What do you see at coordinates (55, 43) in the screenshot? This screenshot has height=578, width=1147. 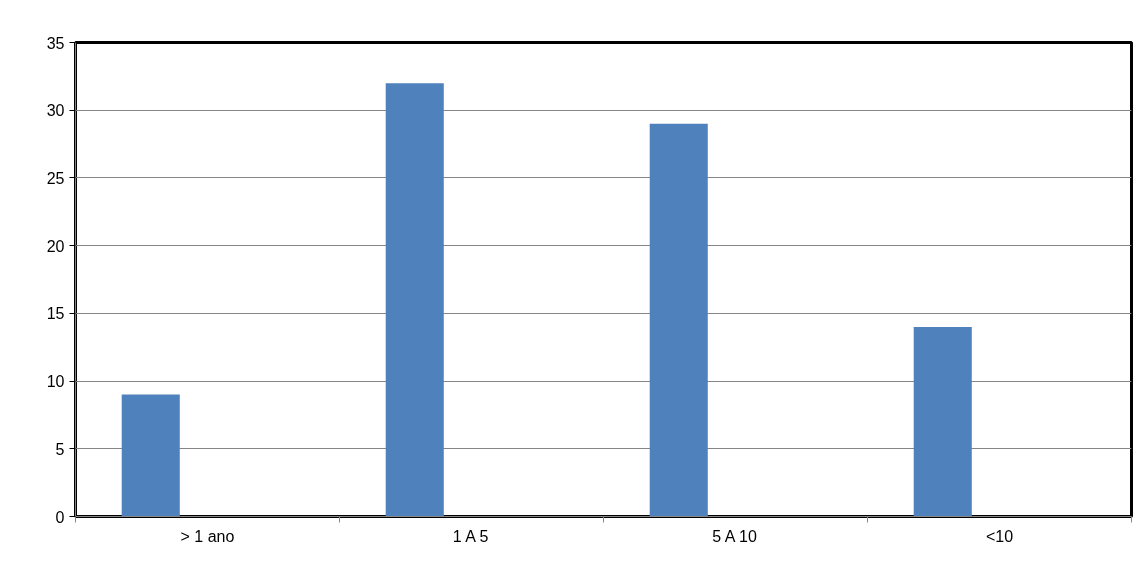 I see `y-tick-label: 35` at bounding box center [55, 43].